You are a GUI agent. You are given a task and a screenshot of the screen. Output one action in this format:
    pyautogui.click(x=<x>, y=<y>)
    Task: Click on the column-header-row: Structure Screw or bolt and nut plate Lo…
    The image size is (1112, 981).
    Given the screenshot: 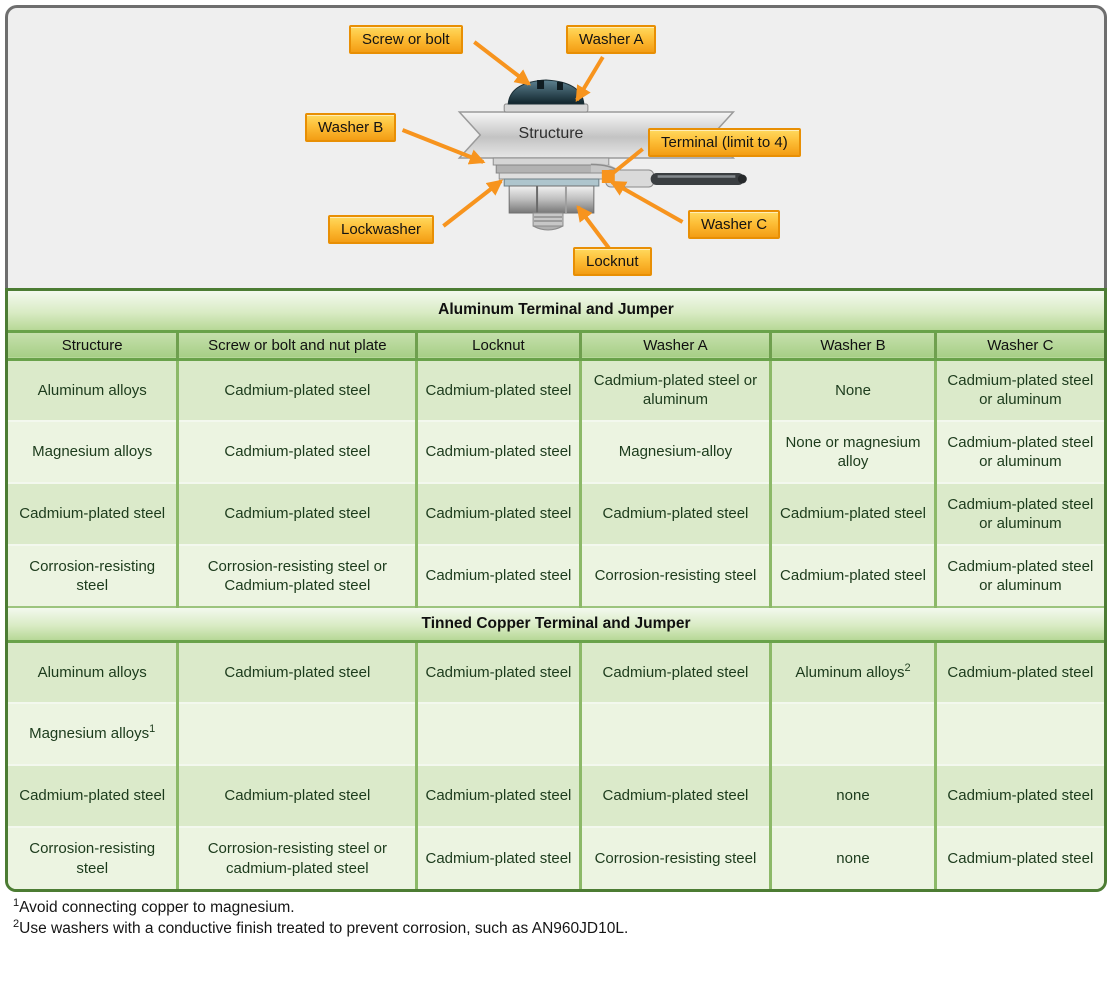 What is the action you would take?
    pyautogui.click(x=556, y=346)
    